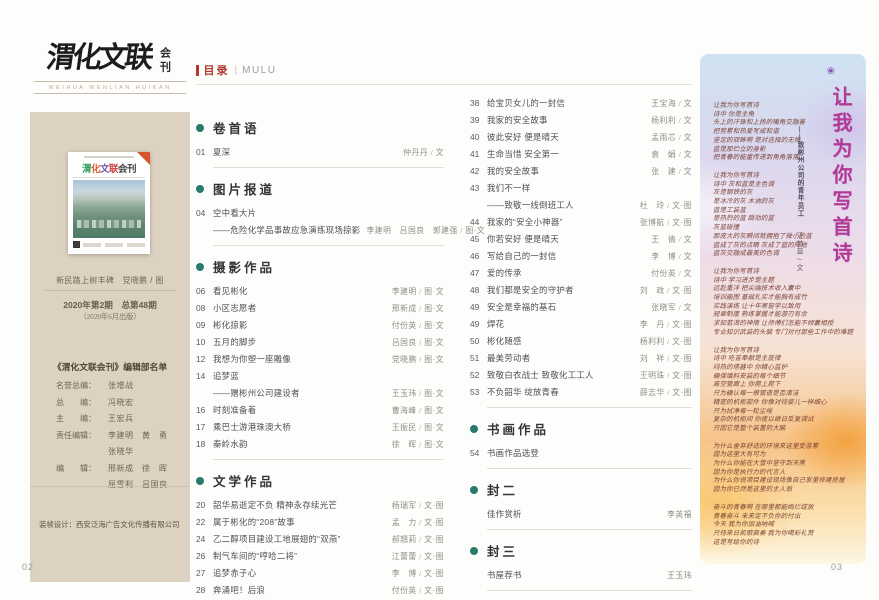  I want to click on cover-topline, so click(109, 157).